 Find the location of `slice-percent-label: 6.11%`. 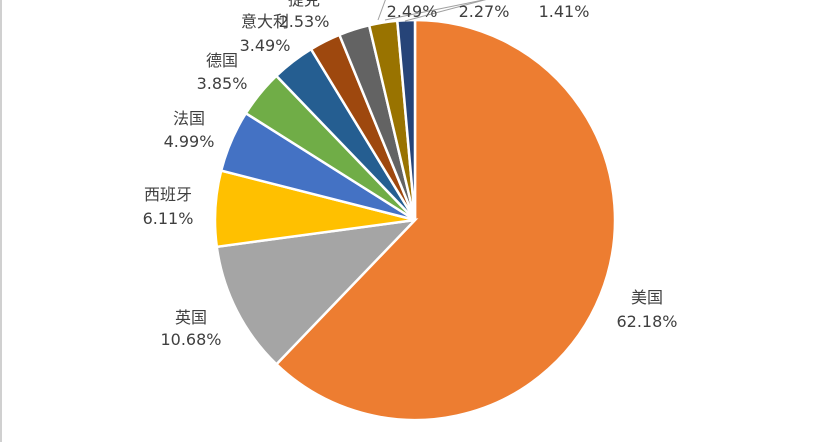

slice-percent-label: 6.11% is located at coordinates (168, 218).